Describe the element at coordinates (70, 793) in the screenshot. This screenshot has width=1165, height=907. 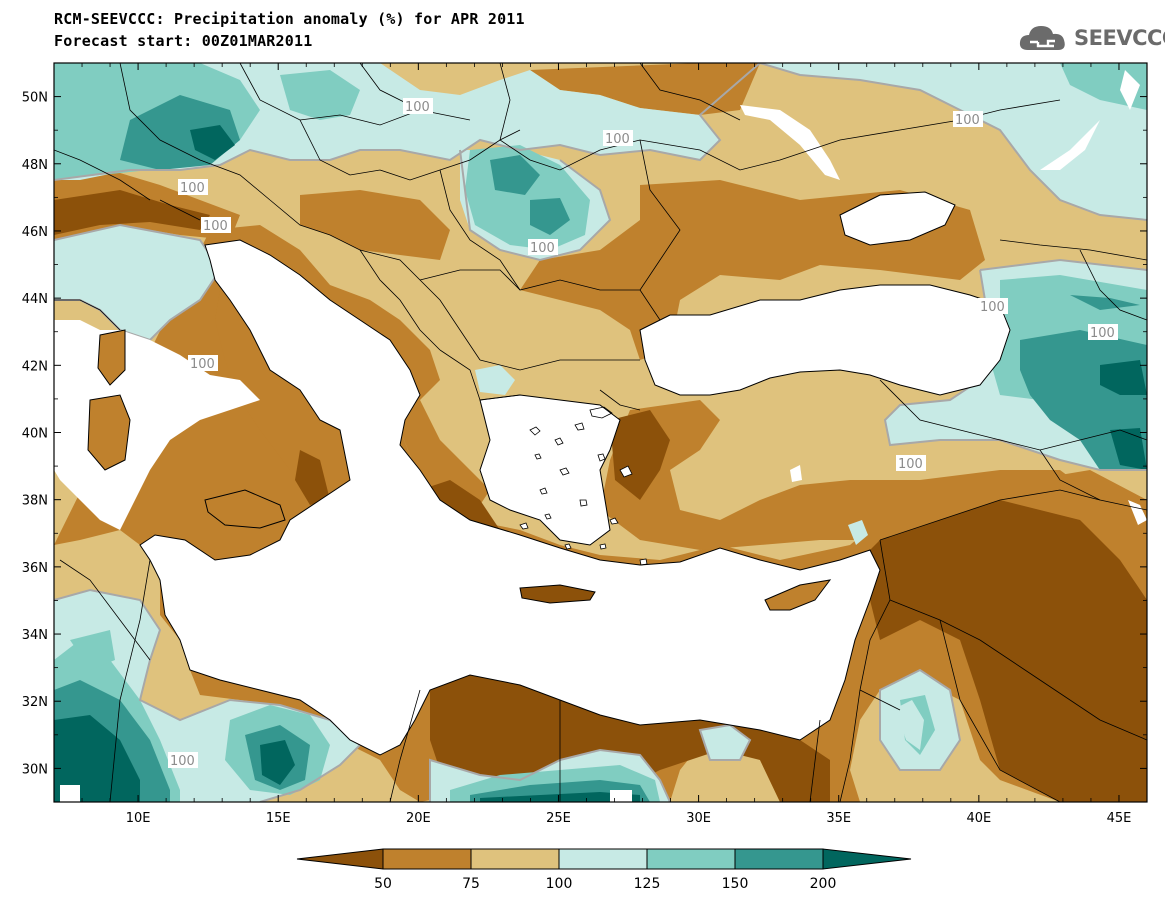
I see `lake-north-africa` at that location.